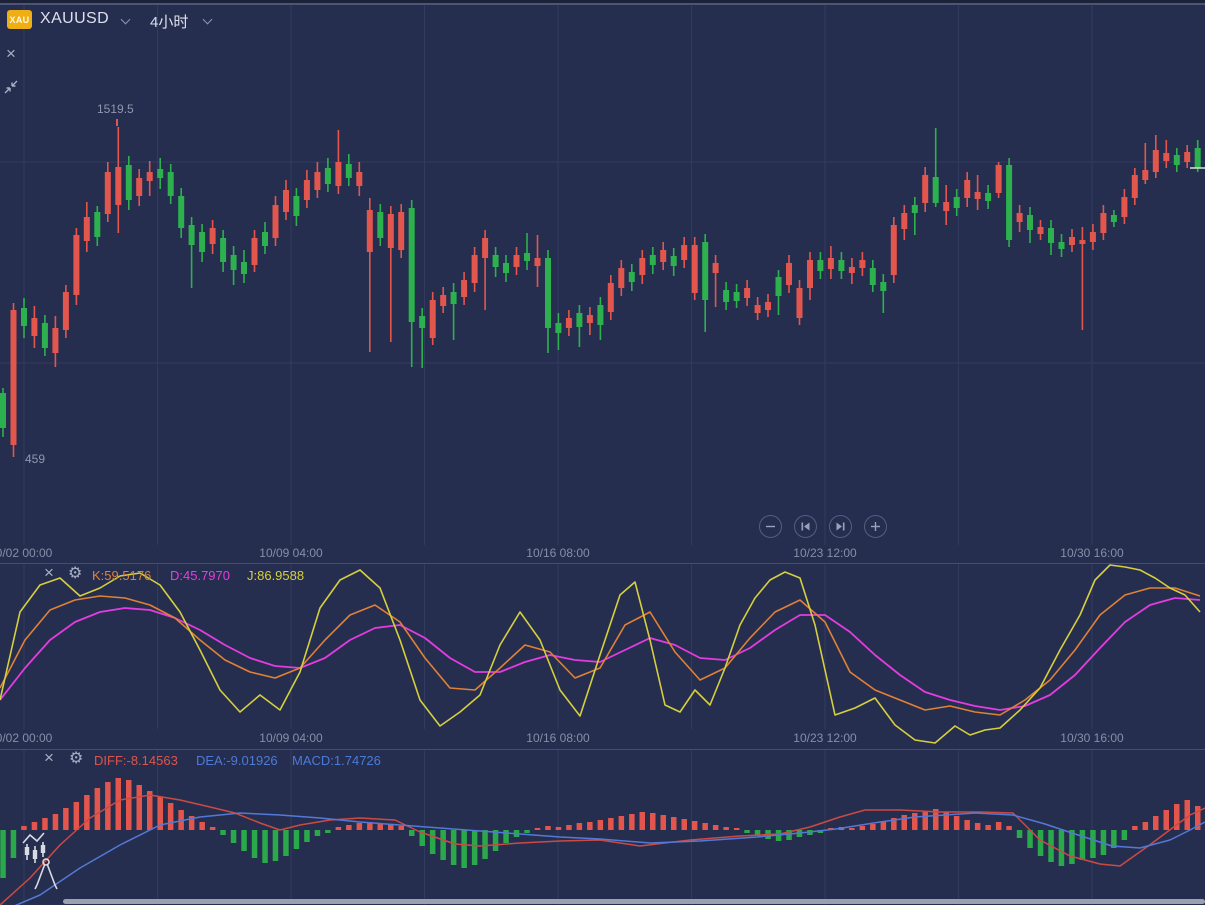 This screenshot has height=905, width=1205. What do you see at coordinates (19, 19) in the screenshot?
I see `symbol-badge-icon: XAU` at bounding box center [19, 19].